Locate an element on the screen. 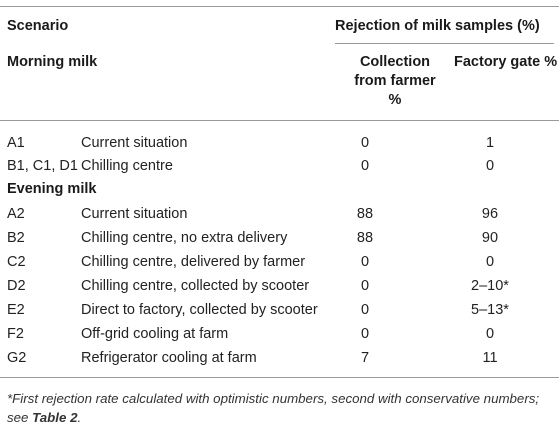 This screenshot has height=427, width=559. row-collection-value: 7 is located at coordinates (365, 358).